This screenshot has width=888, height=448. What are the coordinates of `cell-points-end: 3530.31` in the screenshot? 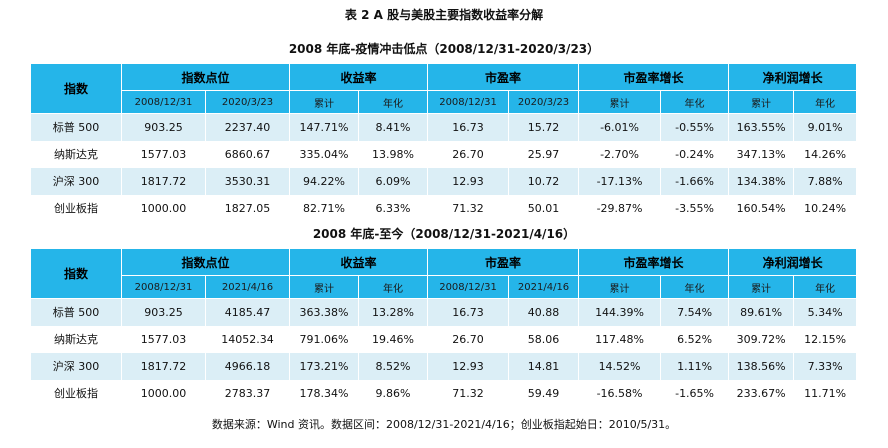 It's located at (247, 181).